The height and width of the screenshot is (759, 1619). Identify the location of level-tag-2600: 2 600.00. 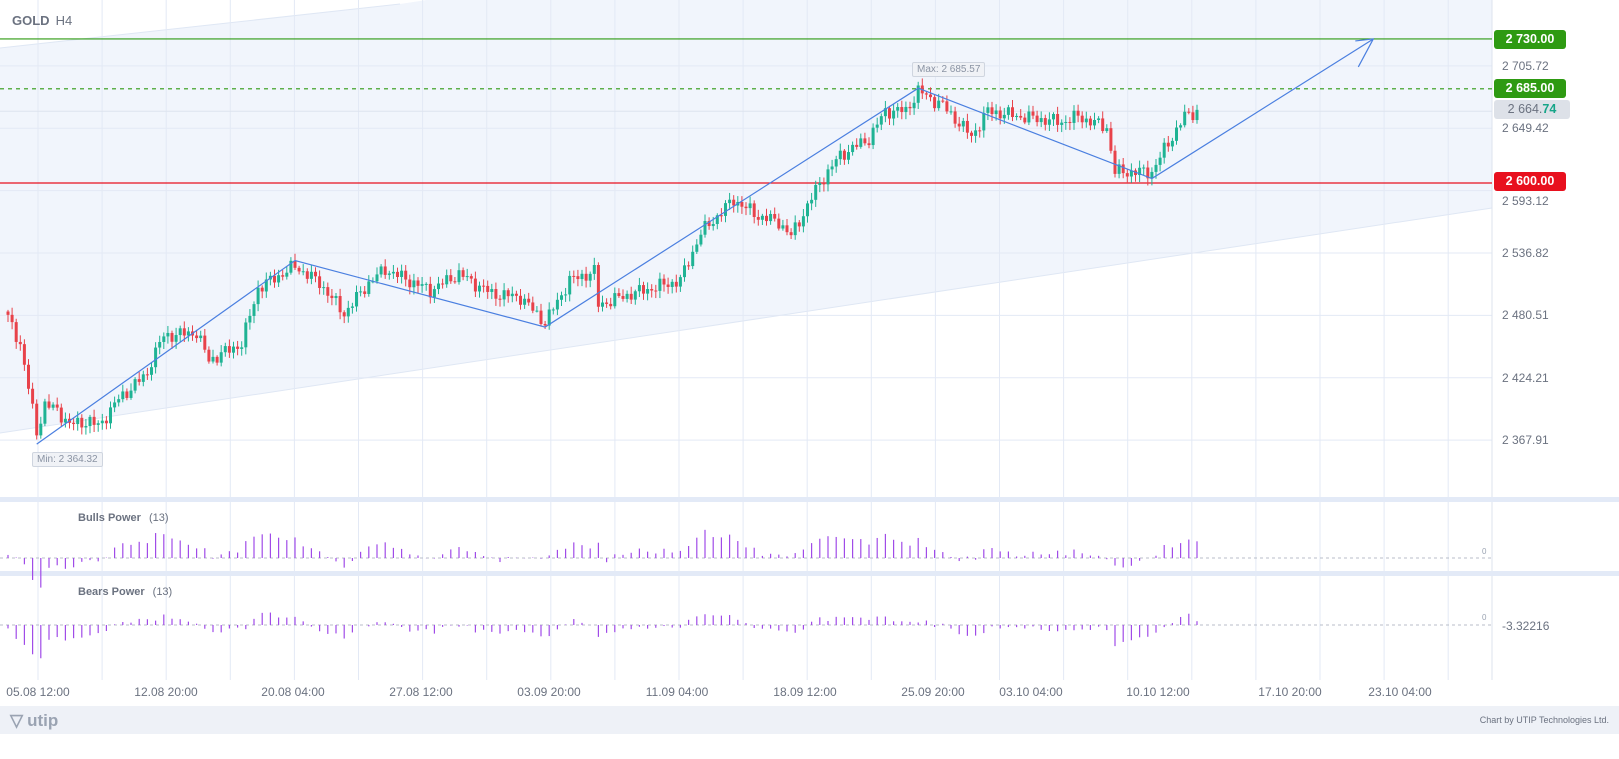
(1530, 181).